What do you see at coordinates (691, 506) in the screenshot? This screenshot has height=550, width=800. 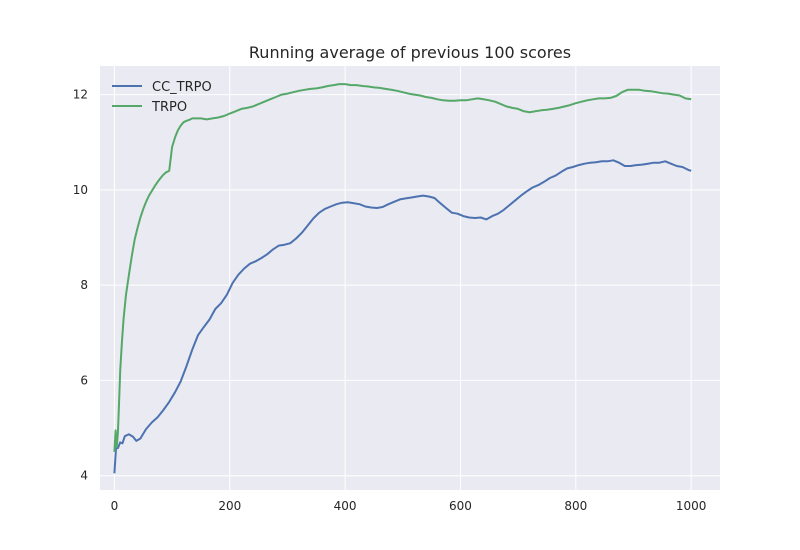 I see `x-tick-label: 1000` at bounding box center [691, 506].